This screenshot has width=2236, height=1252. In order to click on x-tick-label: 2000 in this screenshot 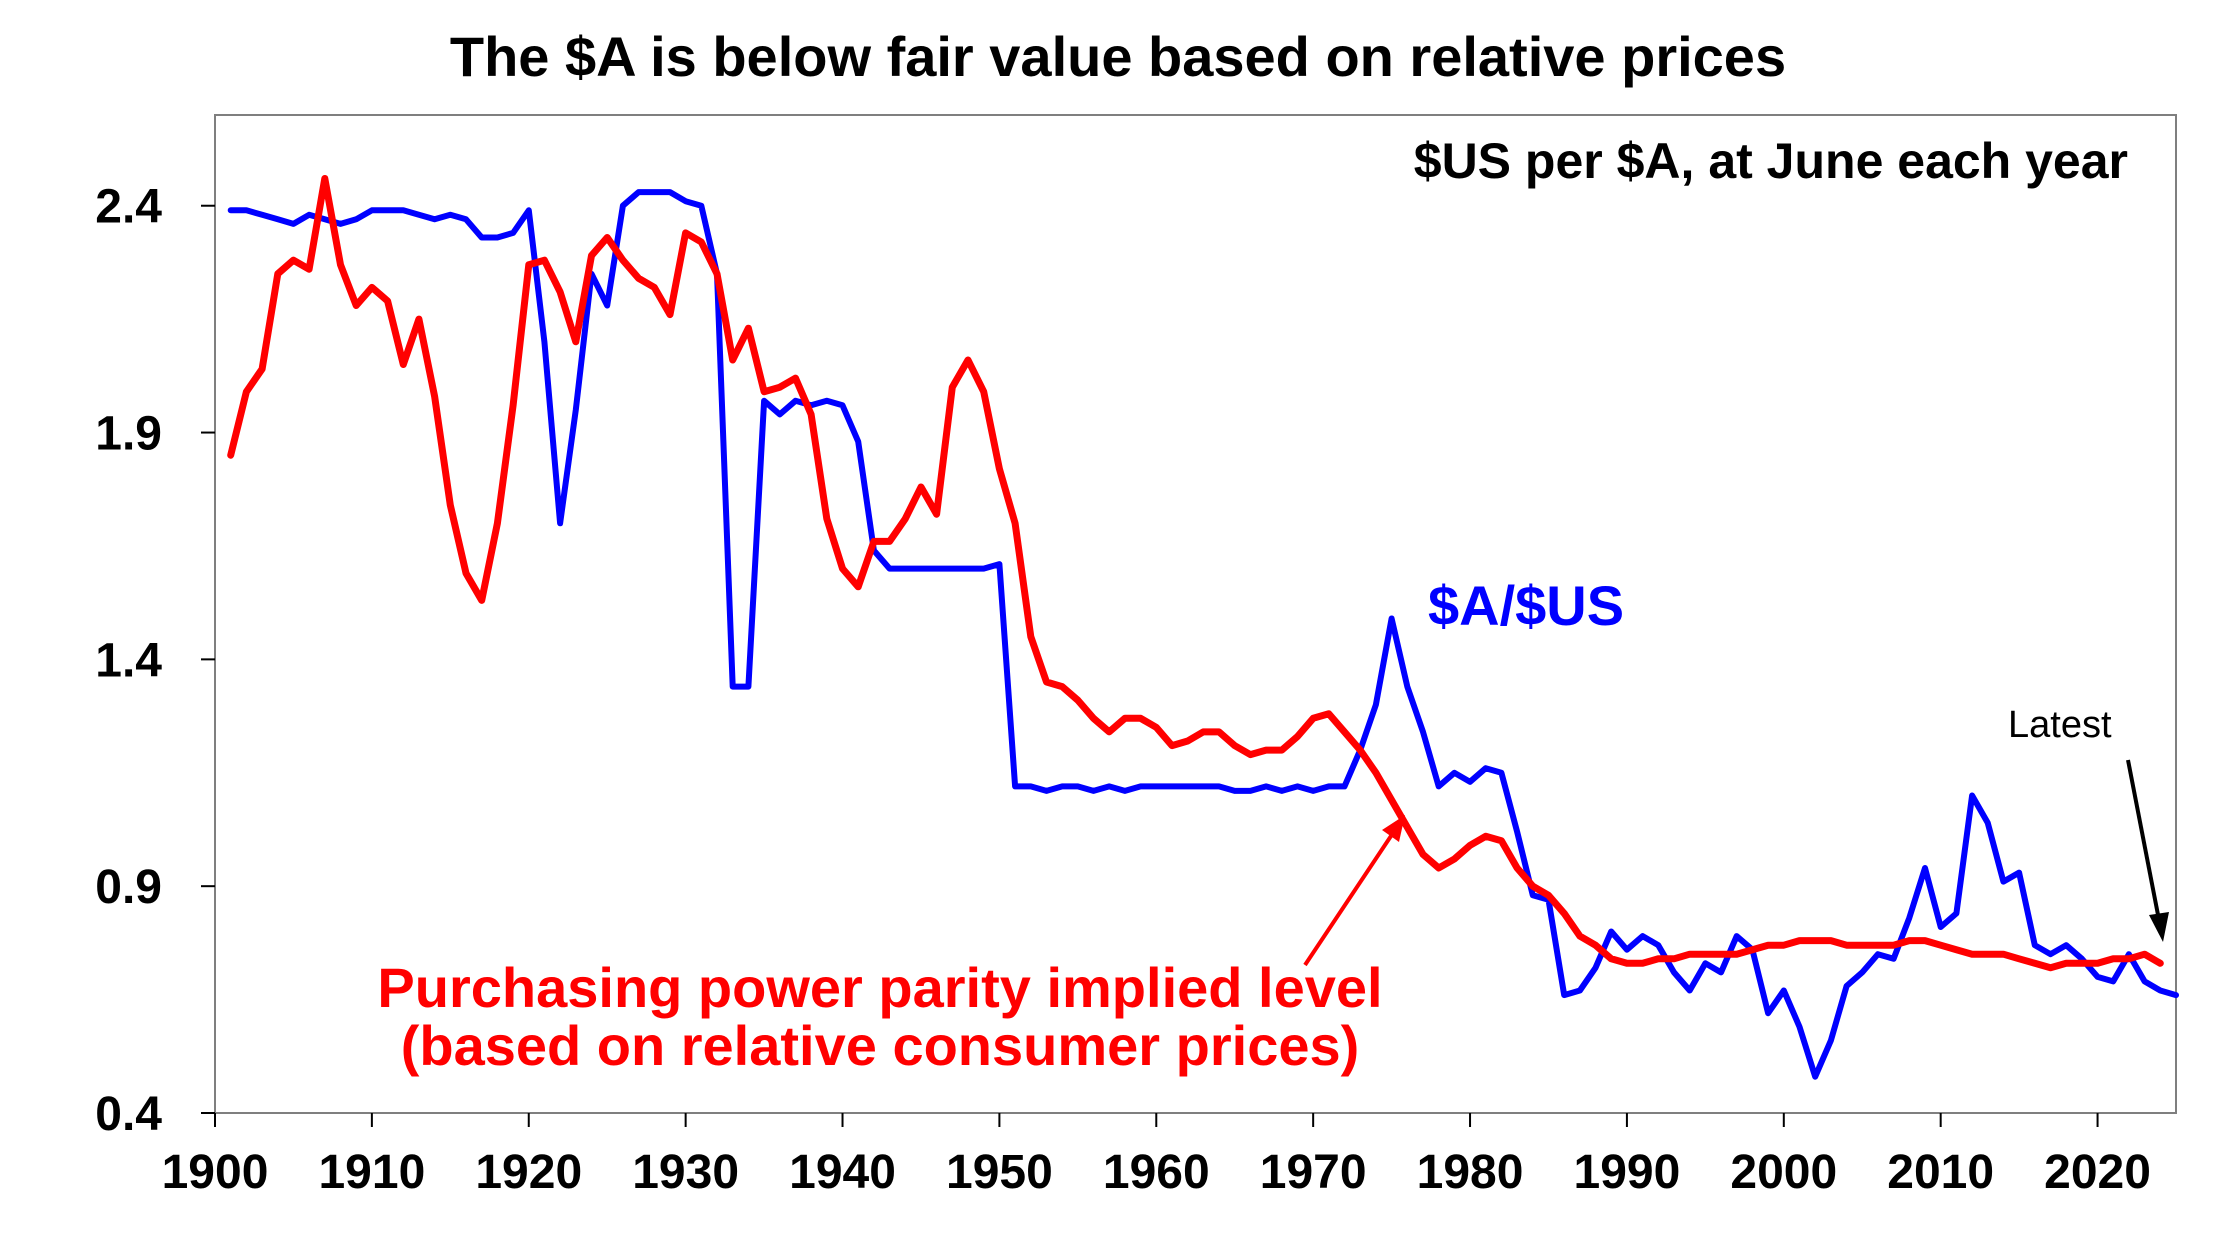, I will do `click(1783, 1172)`.